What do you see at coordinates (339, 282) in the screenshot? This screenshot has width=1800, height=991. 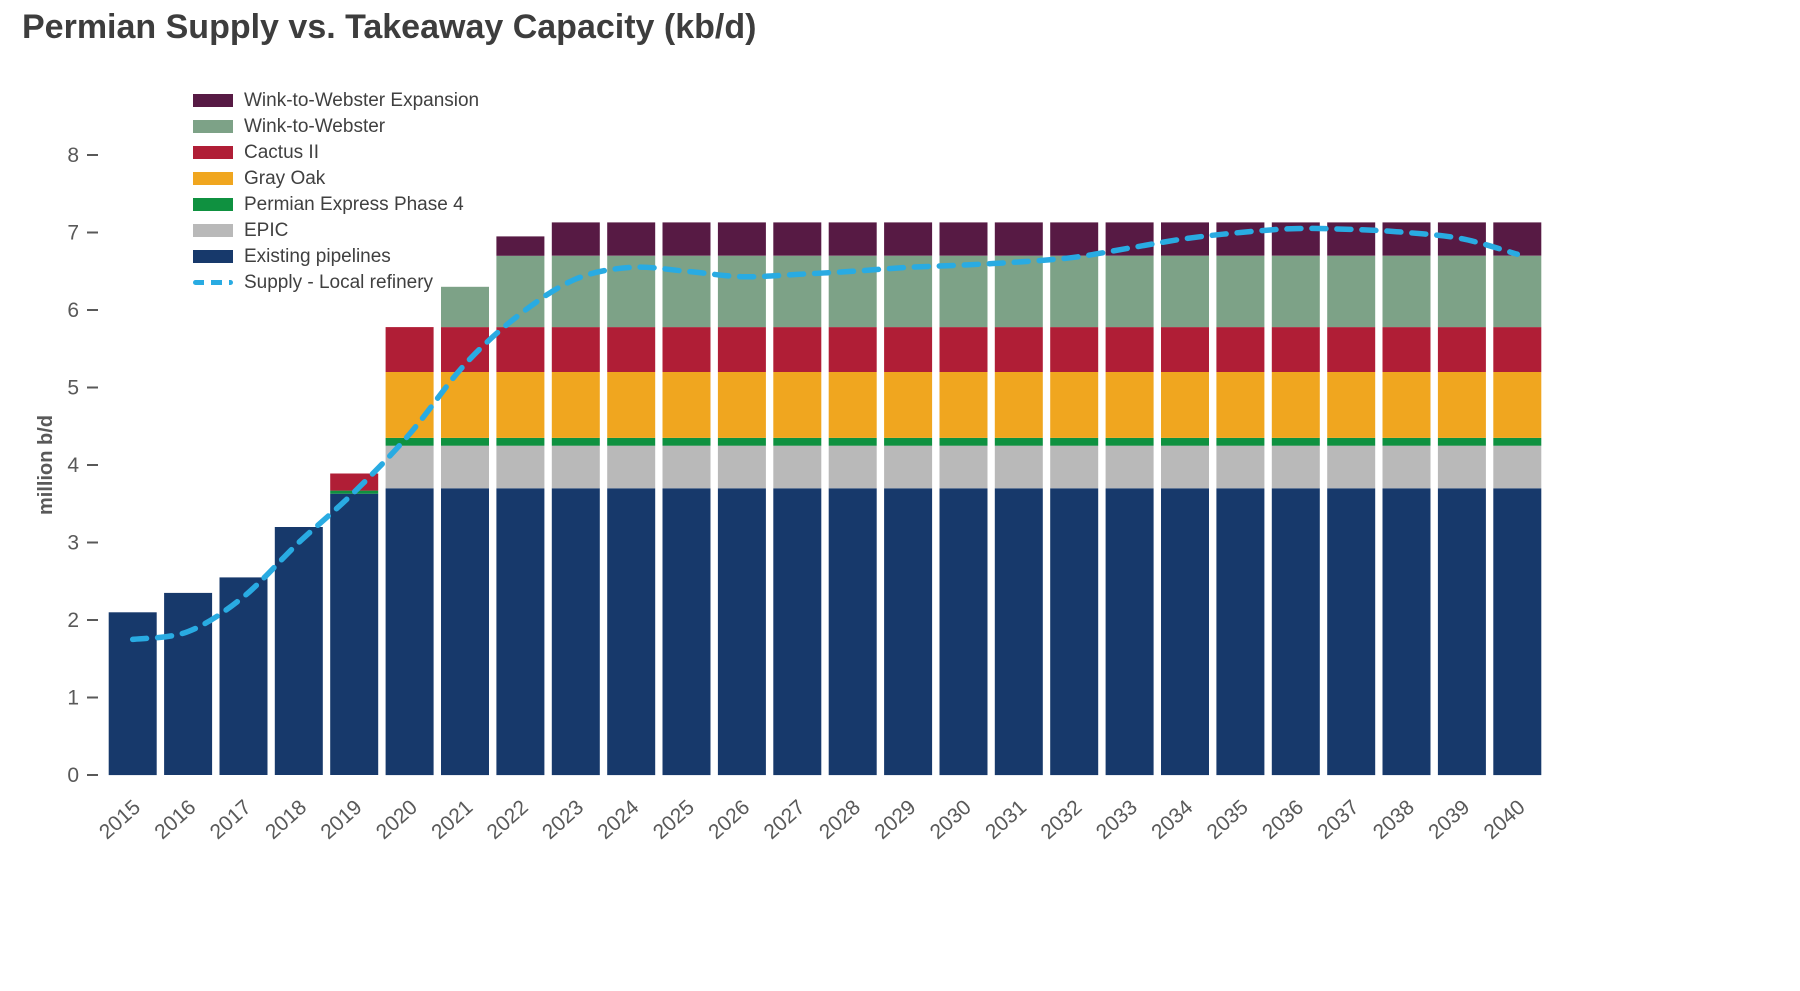 I see `legend-label: Supply - Local refinery` at bounding box center [339, 282].